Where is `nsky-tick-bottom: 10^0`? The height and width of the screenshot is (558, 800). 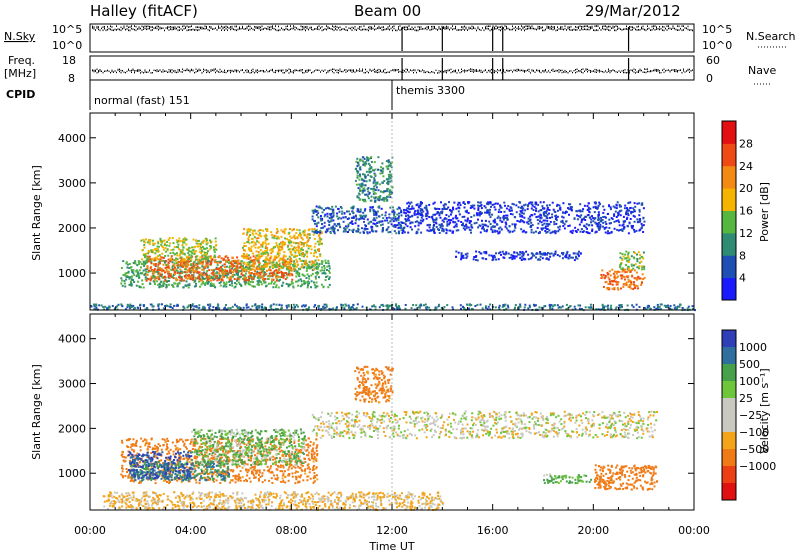 nsky-tick-bottom: 10^0 is located at coordinates (67, 45).